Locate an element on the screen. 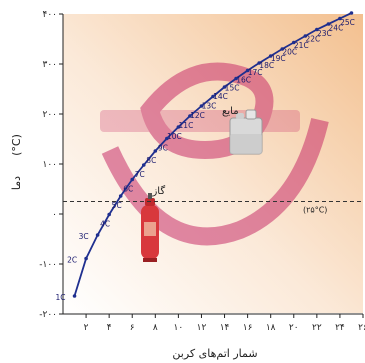 The image size is (365, 363). point-label: 23C is located at coordinates (324, 33).